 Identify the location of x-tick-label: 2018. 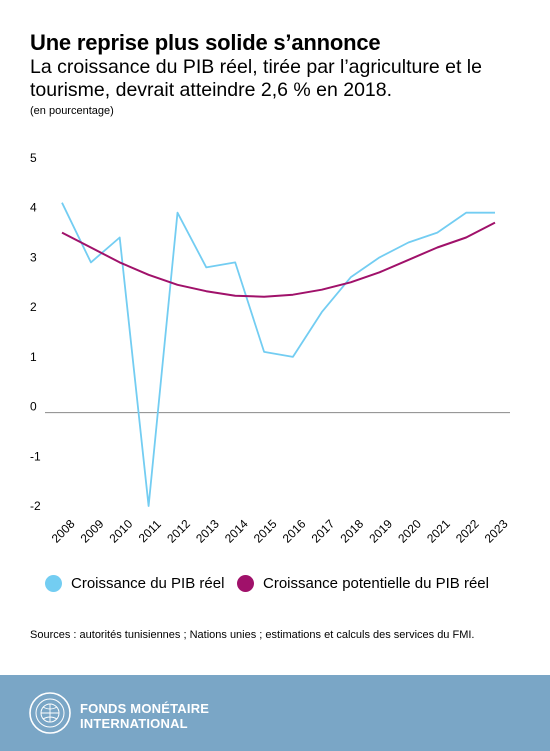
(351, 531).